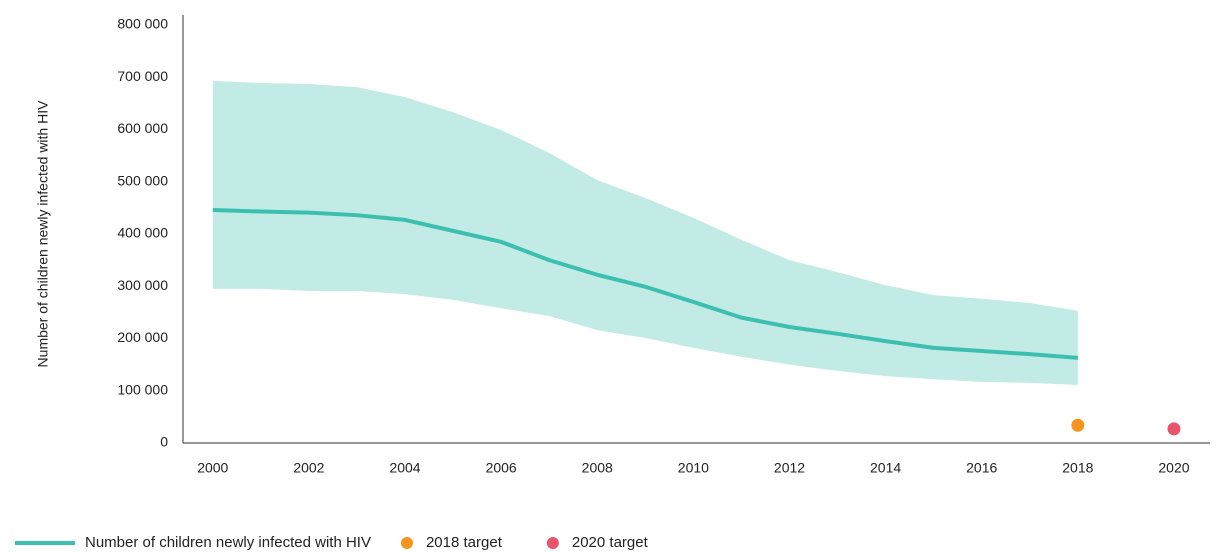 The height and width of the screenshot is (552, 1227). I want to click on y-tick-label: 500 000, so click(142, 180).